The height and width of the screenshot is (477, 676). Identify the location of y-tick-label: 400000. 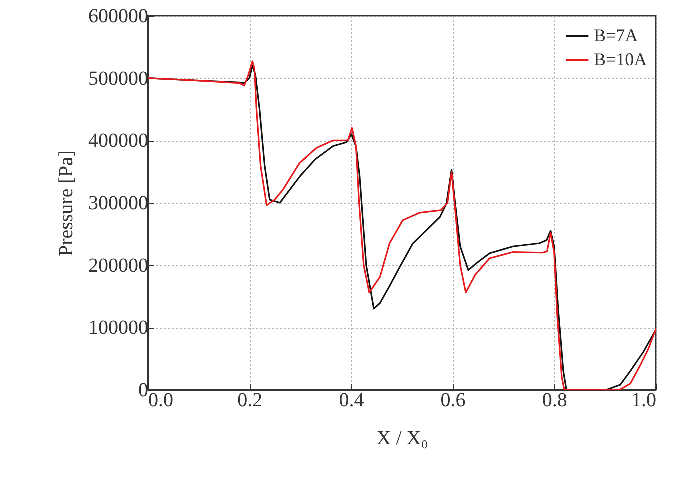
(118, 141).